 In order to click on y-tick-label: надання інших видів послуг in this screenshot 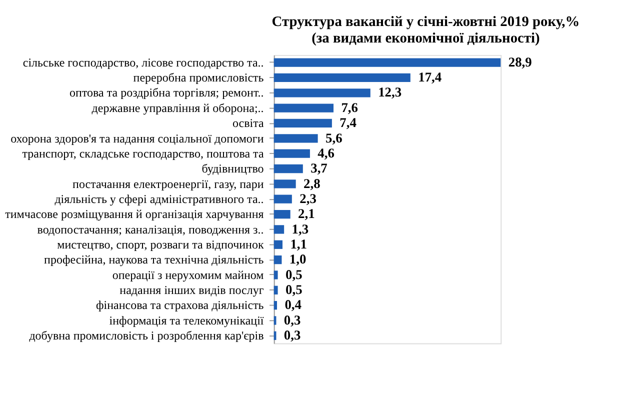, I will do `click(192, 289)`.